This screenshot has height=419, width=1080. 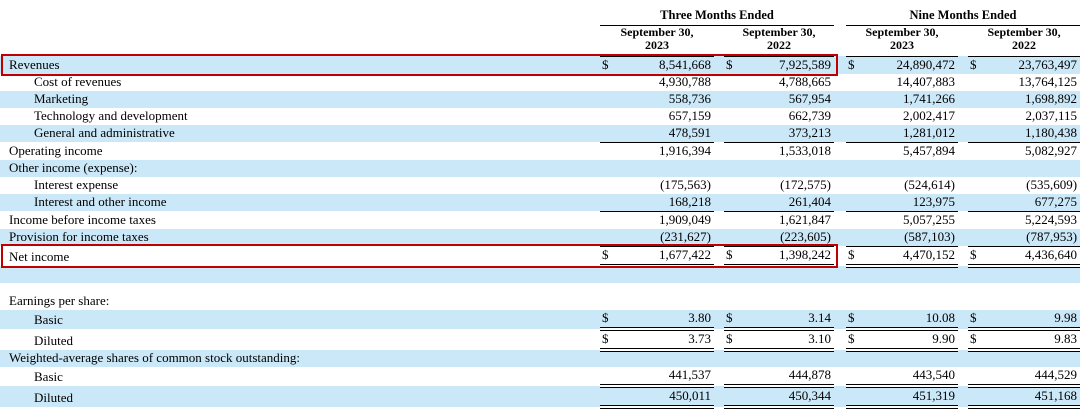 What do you see at coordinates (300, 133) in the screenshot?
I see `row-label: General and administrative` at bounding box center [300, 133].